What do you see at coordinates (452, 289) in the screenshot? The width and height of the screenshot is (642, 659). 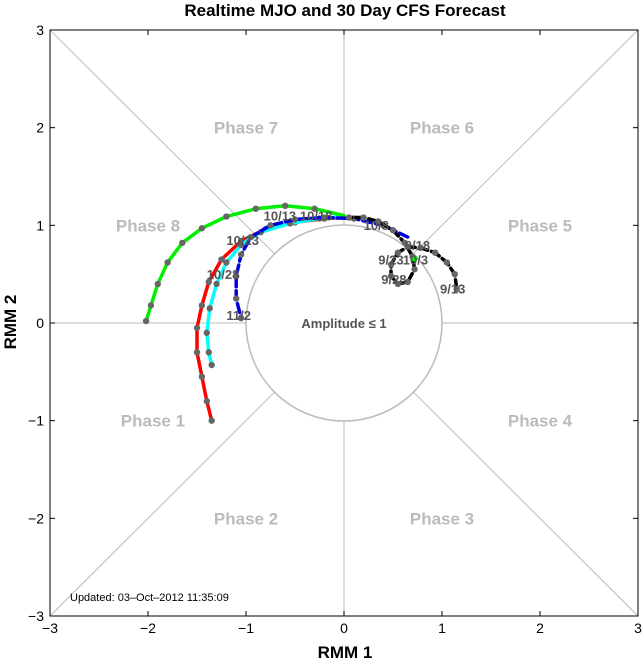 I see `date-label: 9/13` at bounding box center [452, 289].